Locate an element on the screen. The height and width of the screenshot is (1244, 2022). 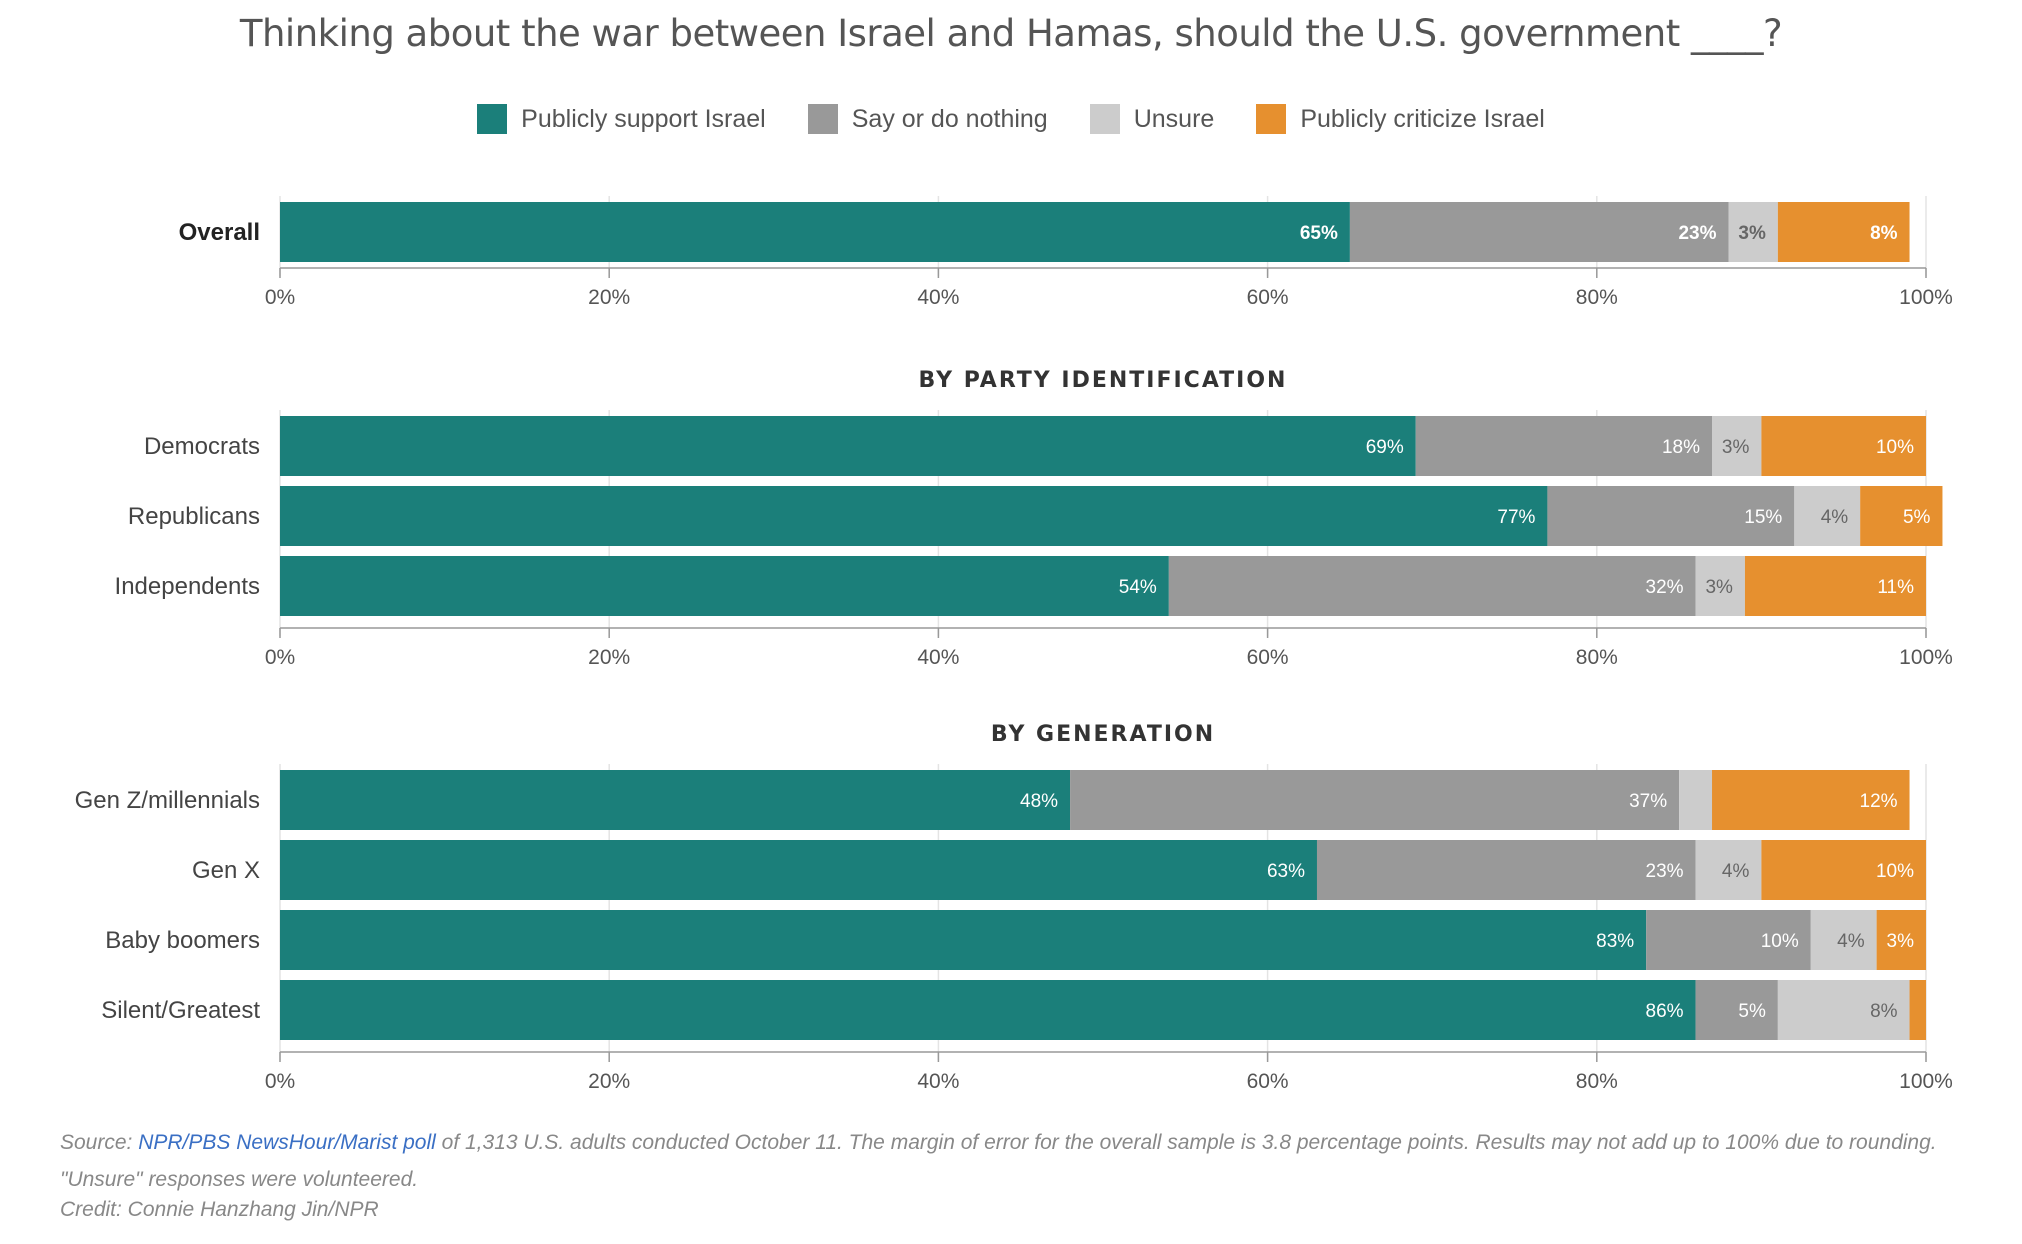
data-label: 11% is located at coordinates (1895, 587).